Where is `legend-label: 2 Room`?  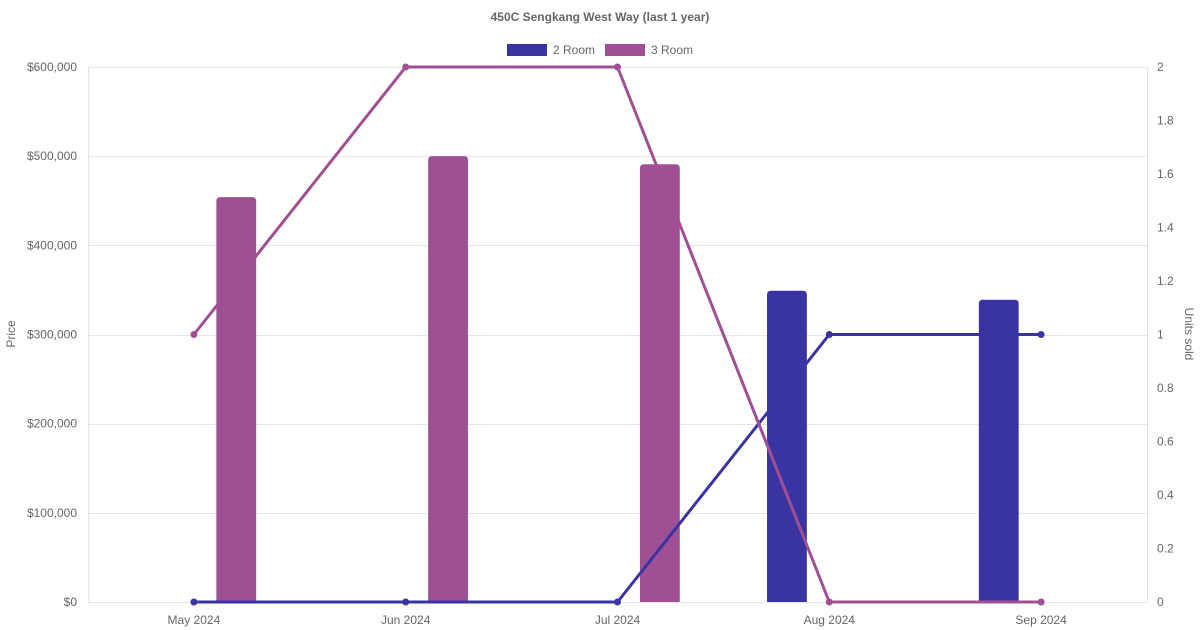
legend-label: 2 Room is located at coordinates (574, 50).